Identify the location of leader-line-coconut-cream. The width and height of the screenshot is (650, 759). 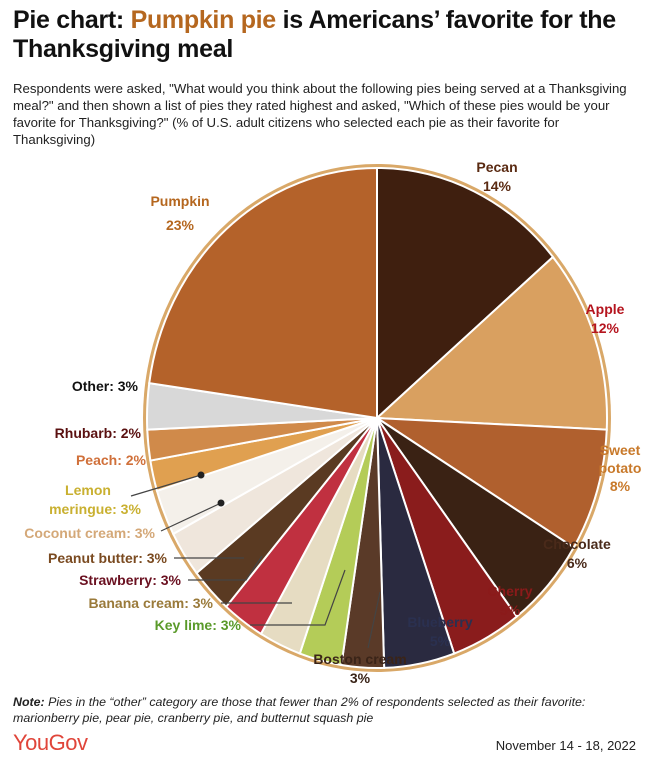
(191, 517).